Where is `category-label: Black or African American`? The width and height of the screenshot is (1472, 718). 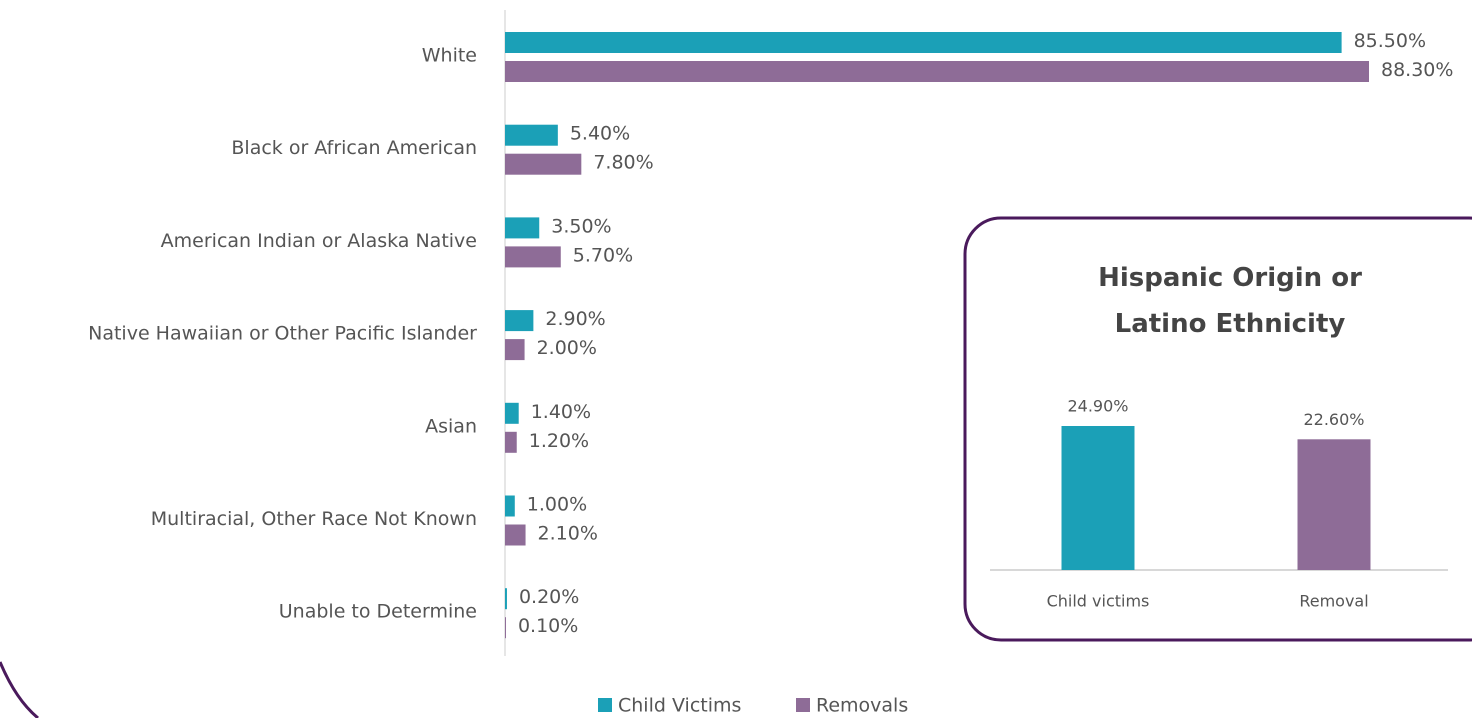
category-label: Black or African American is located at coordinates (354, 148).